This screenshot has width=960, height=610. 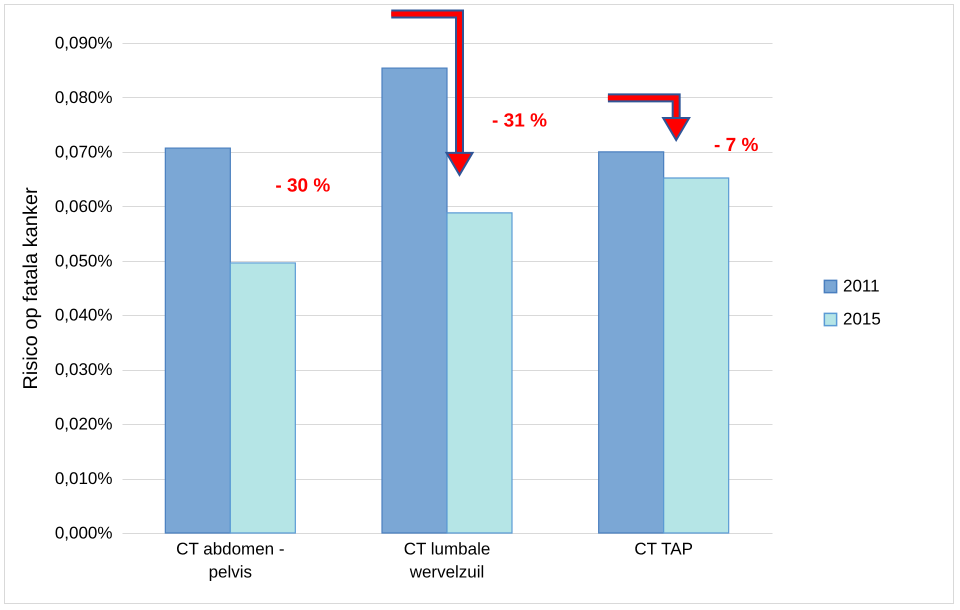 I want to click on x-tick-label: CT TAP, so click(x=663, y=549).